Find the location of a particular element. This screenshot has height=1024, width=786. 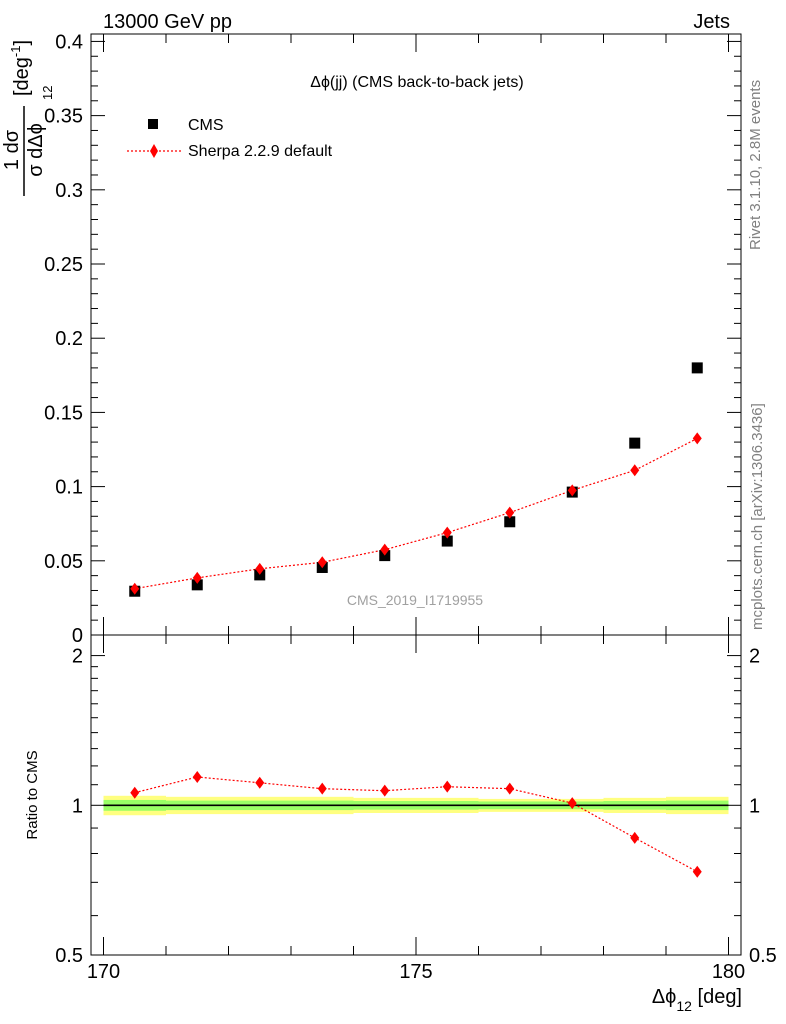

x-tick-label: 170 is located at coordinates (103, 972).